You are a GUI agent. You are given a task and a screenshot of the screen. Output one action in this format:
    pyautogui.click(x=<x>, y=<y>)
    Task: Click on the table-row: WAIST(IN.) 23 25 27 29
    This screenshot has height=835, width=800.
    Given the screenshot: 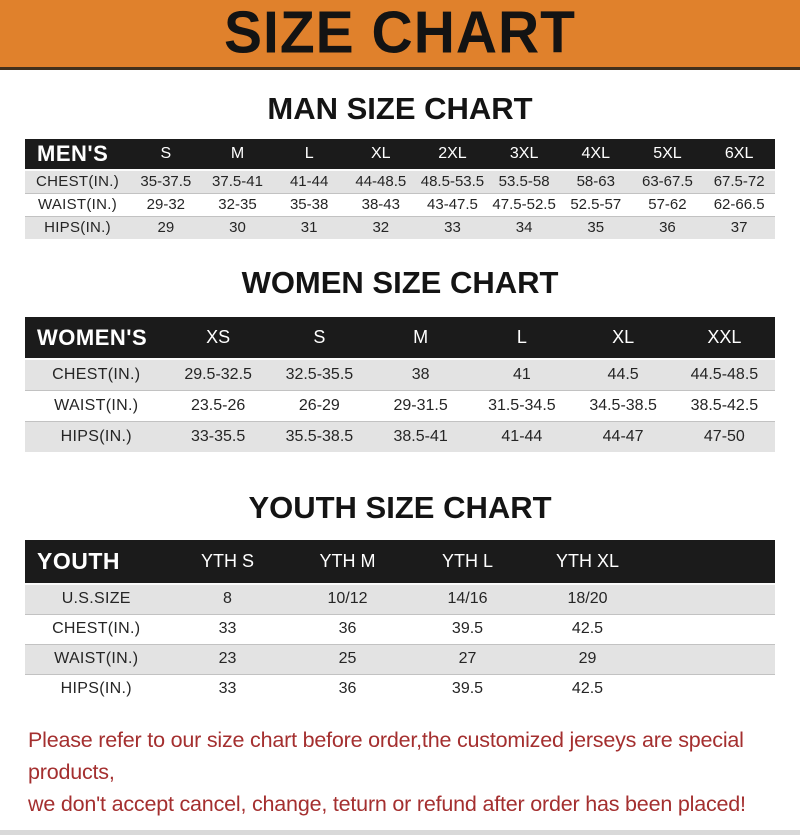 What is the action you would take?
    pyautogui.click(x=400, y=658)
    